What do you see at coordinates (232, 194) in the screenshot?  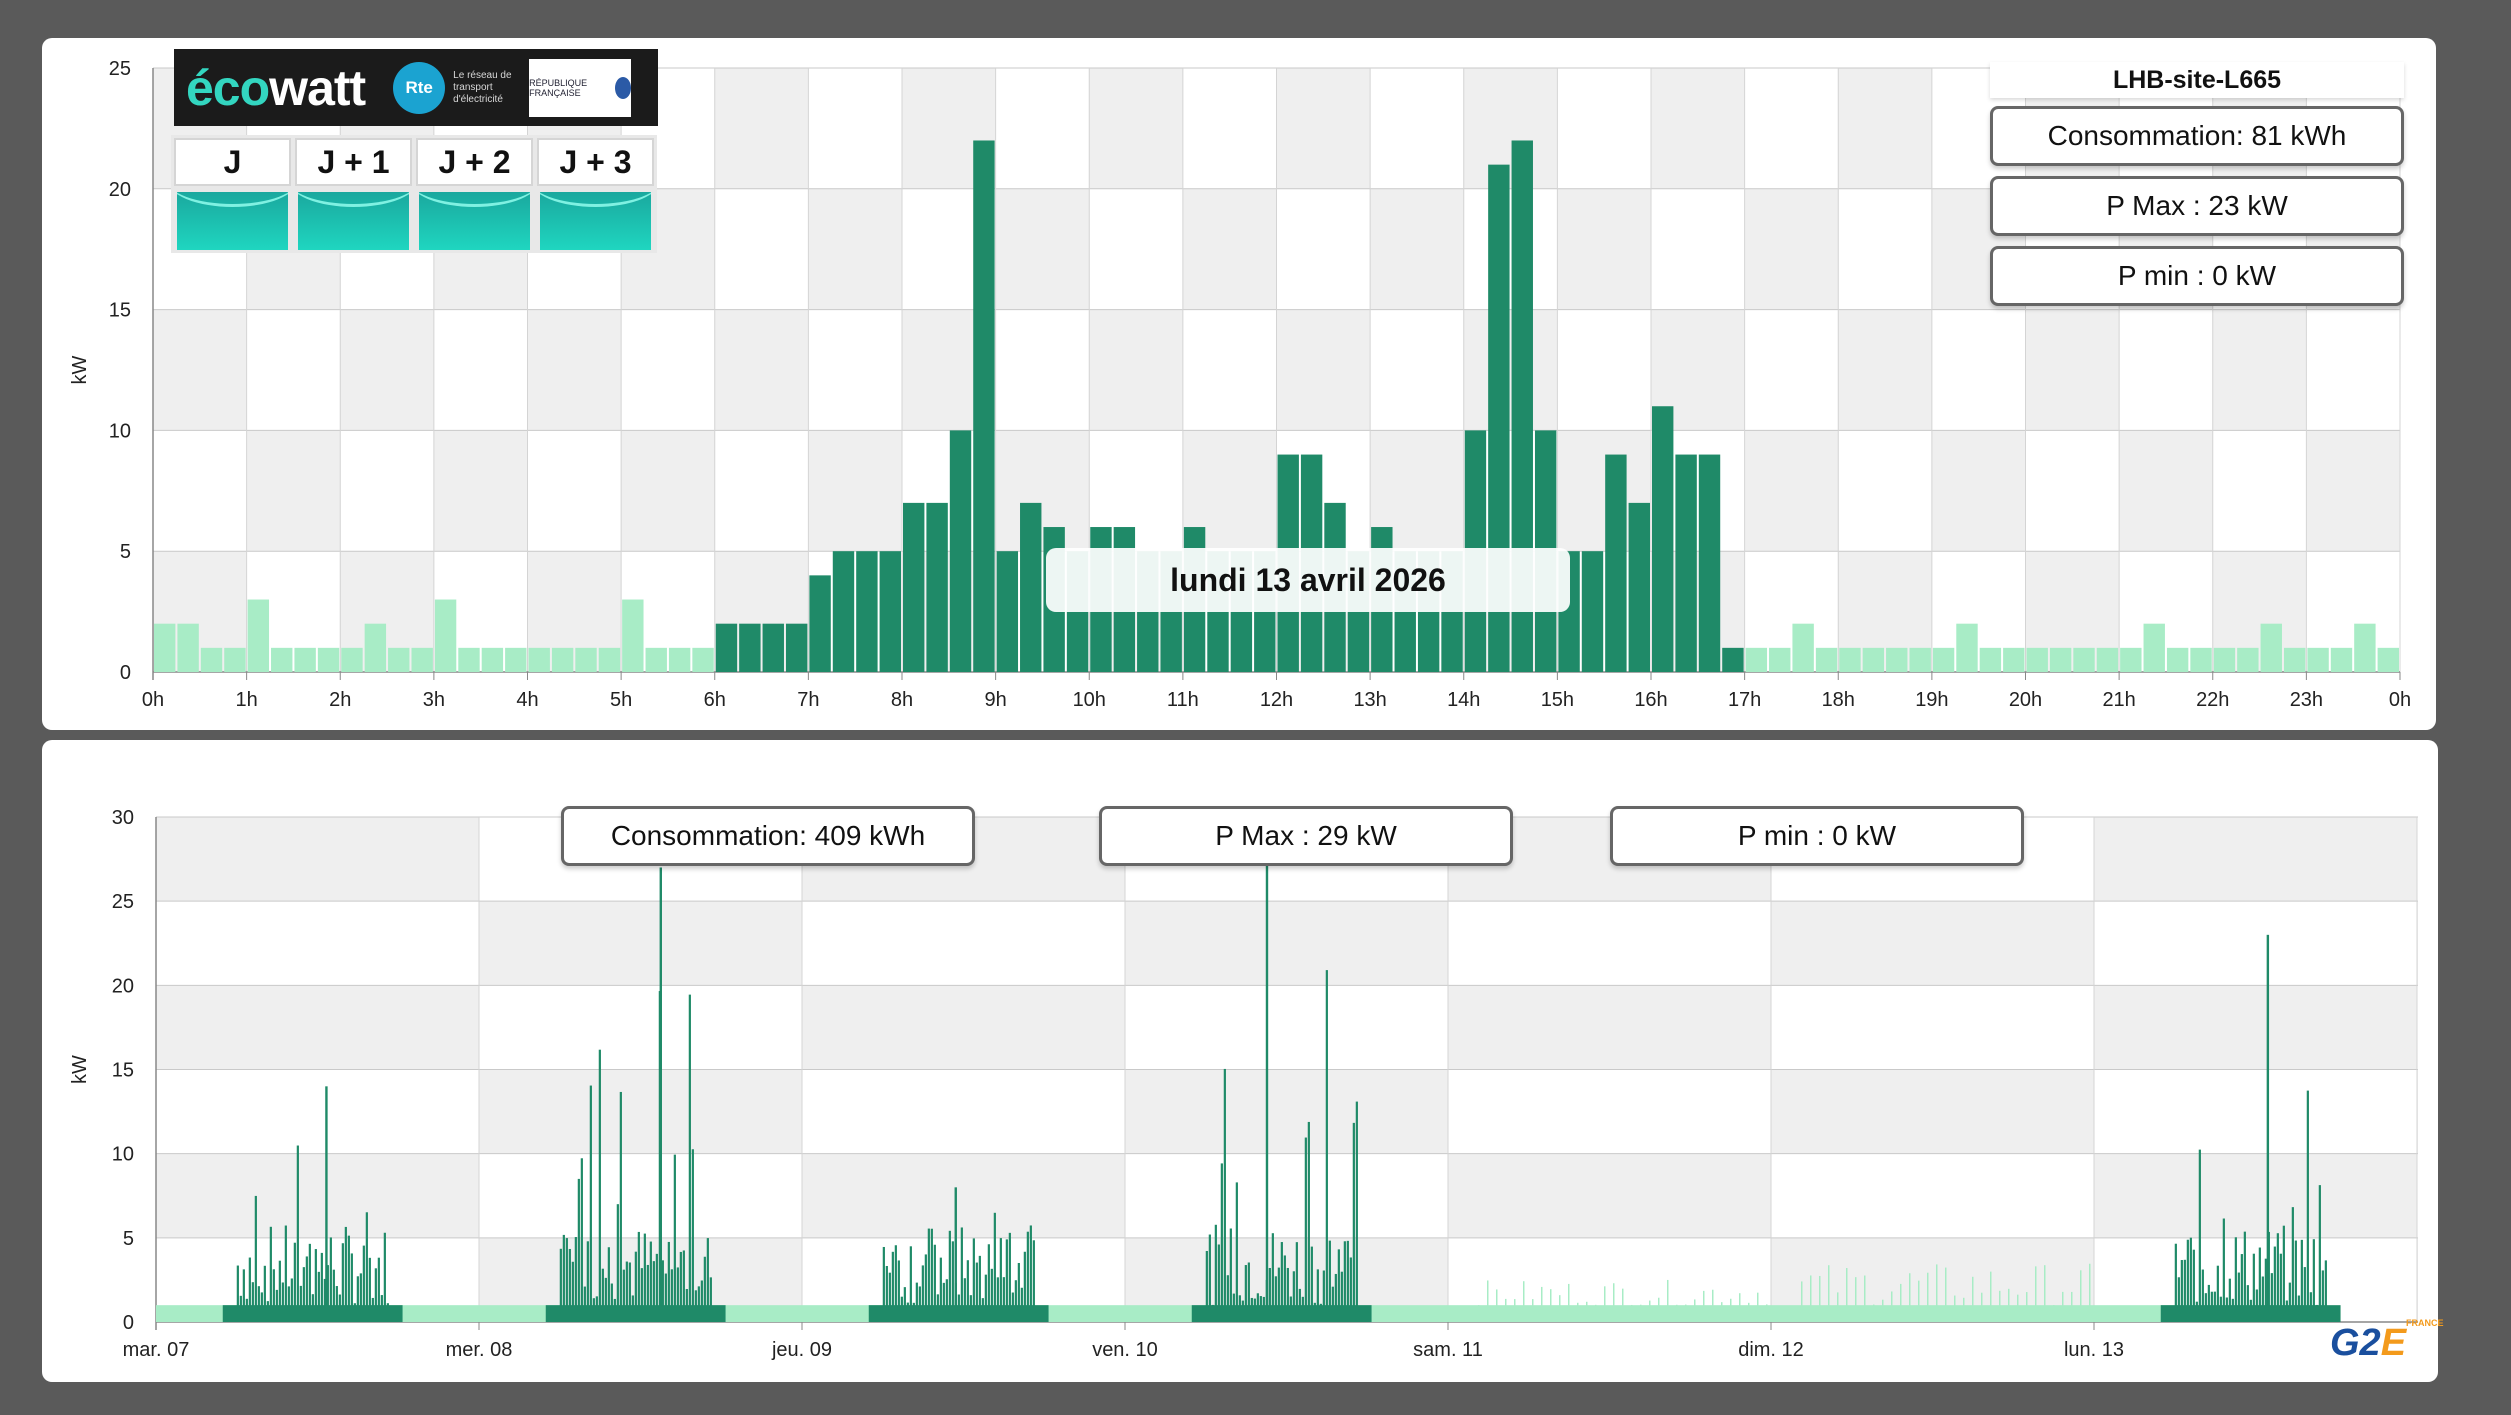 I see `ecowatt-day: J` at bounding box center [232, 194].